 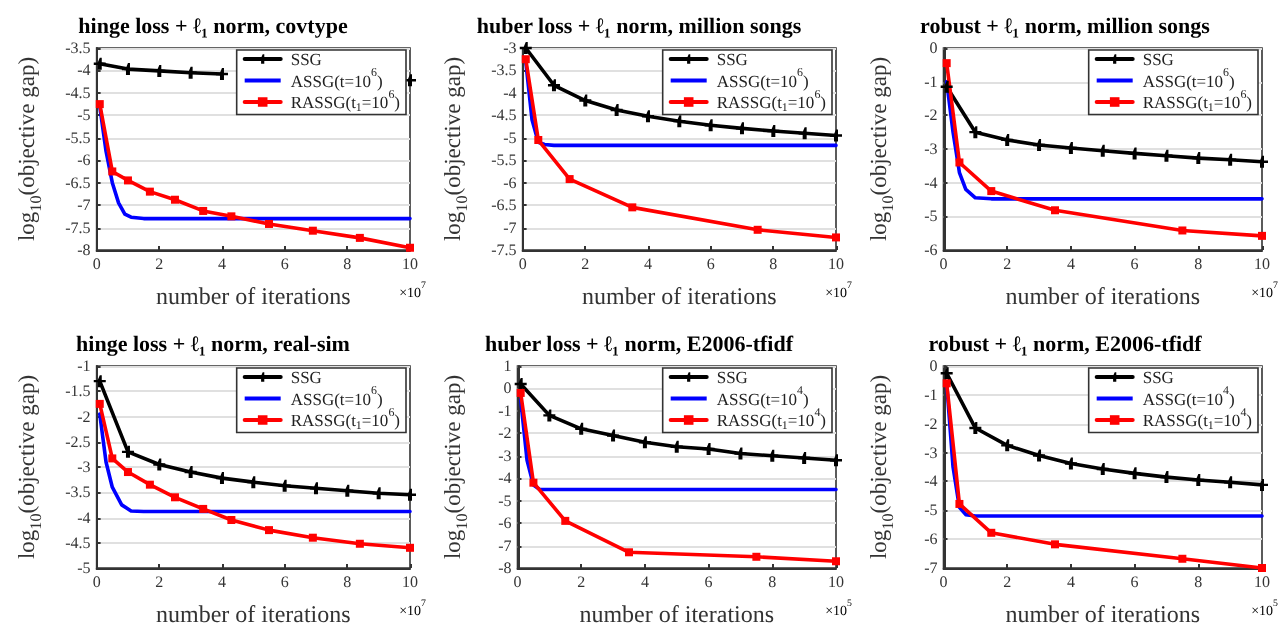 I want to click on y-tick-label: -7.5, so click(x=78, y=227).